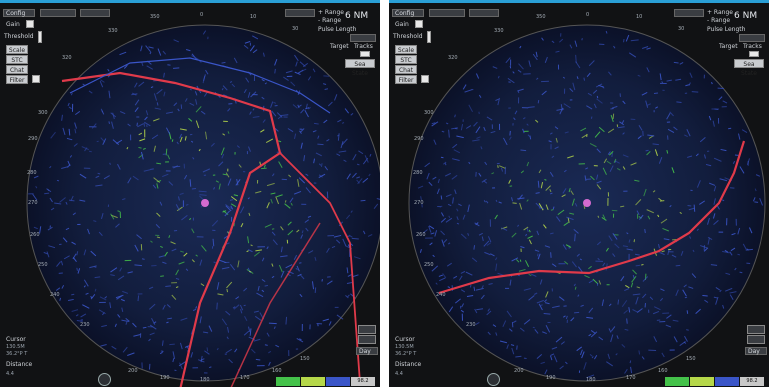 The width and height of the screenshot is (770, 387). What do you see at coordinates (339, 46) in the screenshot?
I see `target-label: Target` at bounding box center [339, 46].